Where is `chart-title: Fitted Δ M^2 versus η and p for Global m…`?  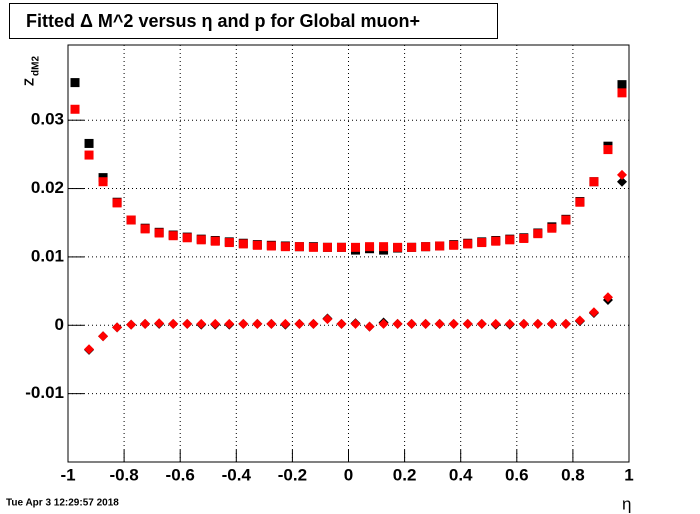 chart-title: Fitted Δ M^2 versus η and p for Global m… is located at coordinates (223, 21).